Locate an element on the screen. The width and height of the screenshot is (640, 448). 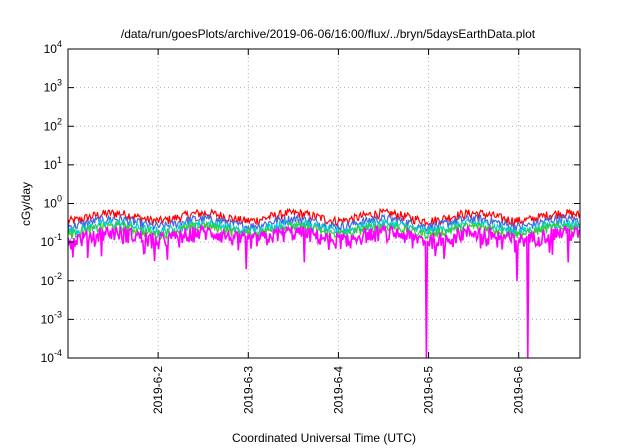
y-axis-label: cGy/day is located at coordinates (26, 204).